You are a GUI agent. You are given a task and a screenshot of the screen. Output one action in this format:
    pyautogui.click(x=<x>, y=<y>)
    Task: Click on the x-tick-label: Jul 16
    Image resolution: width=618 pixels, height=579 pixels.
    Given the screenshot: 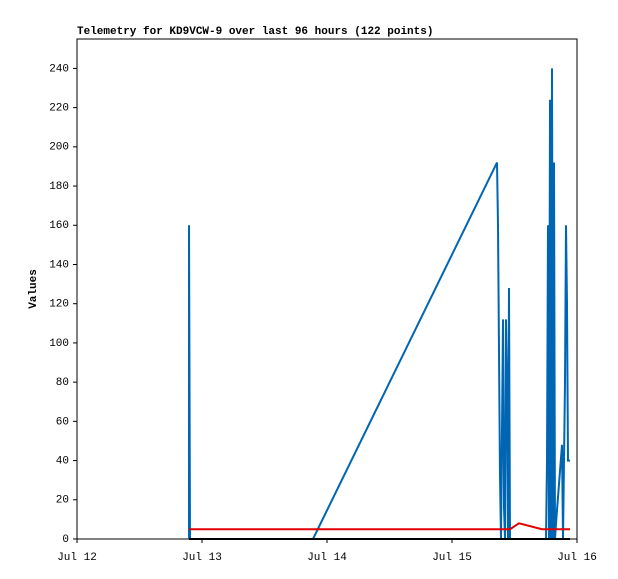 What is the action you would take?
    pyautogui.click(x=577, y=558)
    